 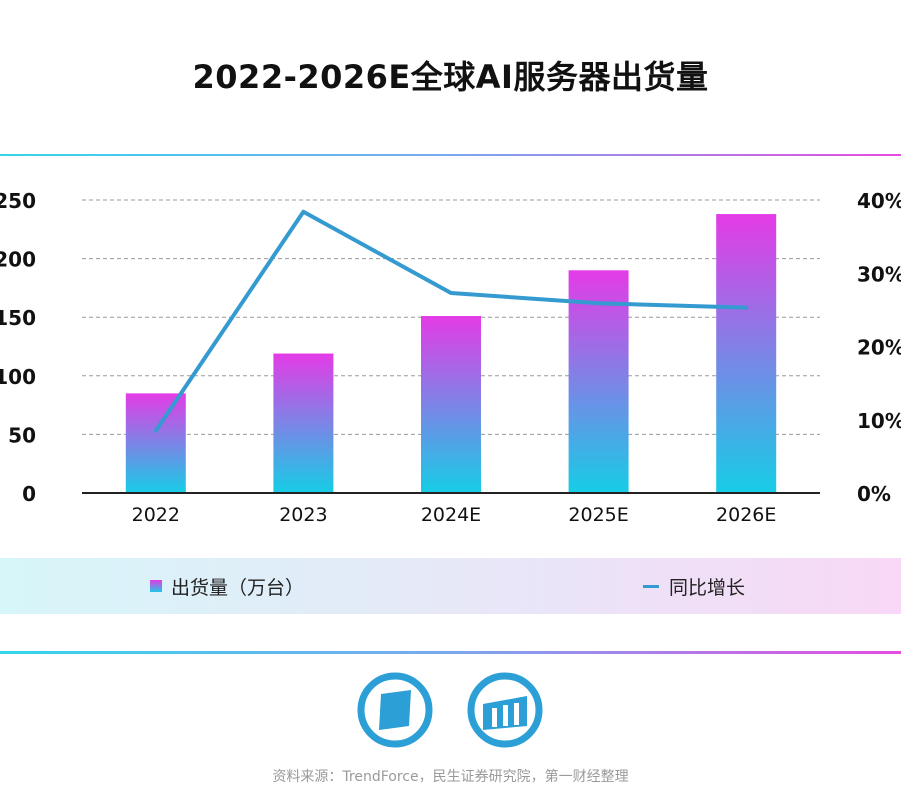 I want to click on y-right-tick-label: 10%, so click(x=879, y=421).